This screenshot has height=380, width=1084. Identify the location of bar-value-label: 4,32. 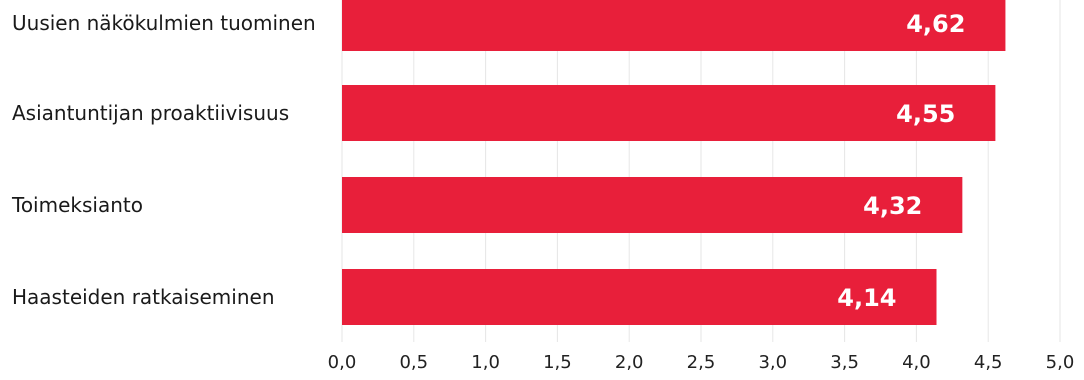
(892, 206).